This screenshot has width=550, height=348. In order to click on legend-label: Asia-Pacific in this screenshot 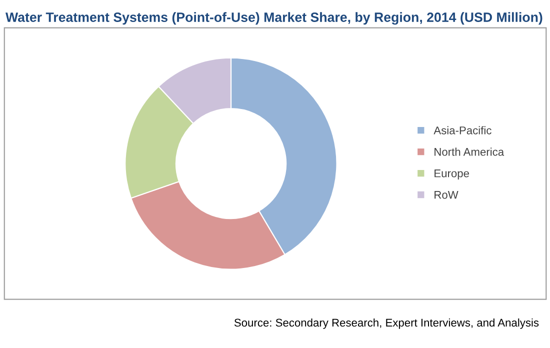, I will do `click(463, 130)`.